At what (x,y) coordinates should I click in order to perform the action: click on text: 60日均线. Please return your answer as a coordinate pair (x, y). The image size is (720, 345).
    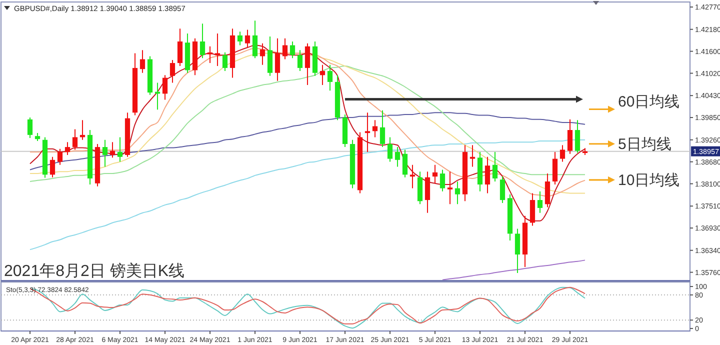
    Looking at the image, I should click on (649, 101).